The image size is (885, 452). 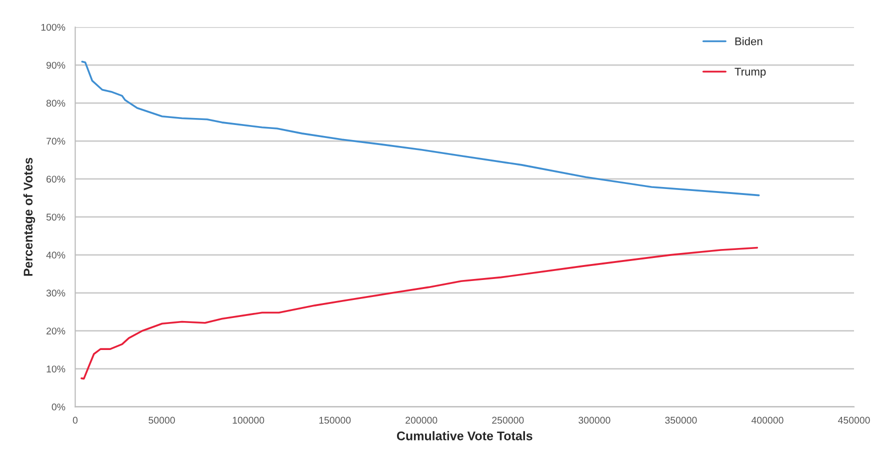 I want to click on x-tick-label: 250000, so click(x=508, y=420).